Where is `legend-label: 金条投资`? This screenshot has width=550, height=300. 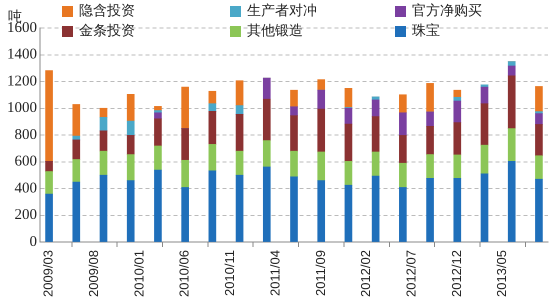
legend-label: 金条投资 is located at coordinates (107, 31).